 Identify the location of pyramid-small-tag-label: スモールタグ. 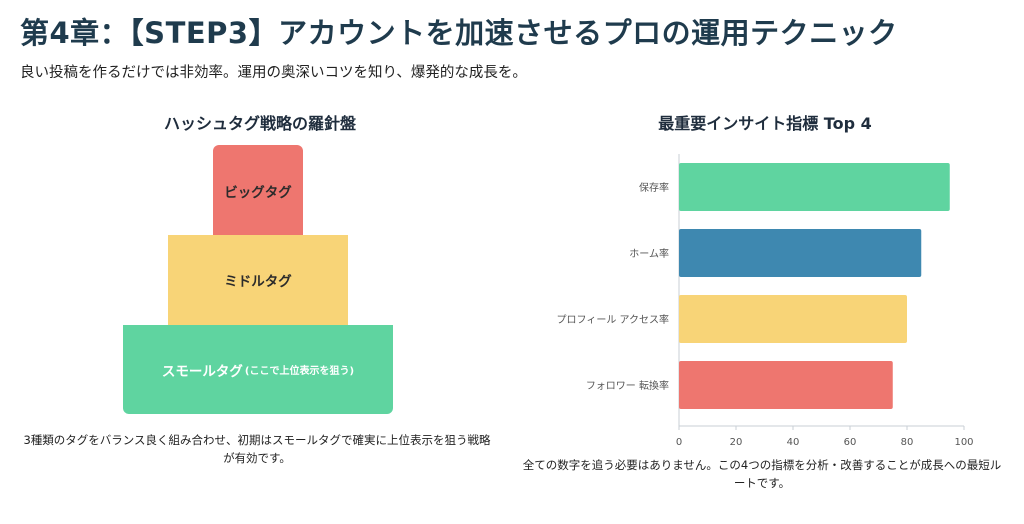
(202, 371).